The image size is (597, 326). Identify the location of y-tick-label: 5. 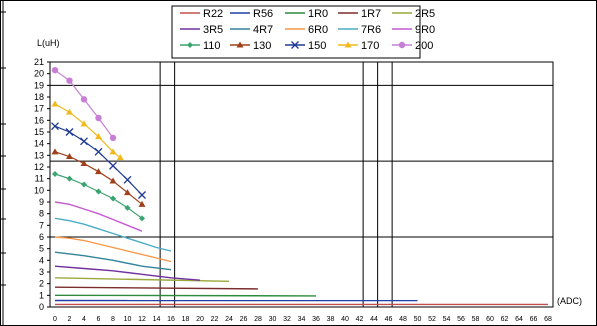
(41, 249).